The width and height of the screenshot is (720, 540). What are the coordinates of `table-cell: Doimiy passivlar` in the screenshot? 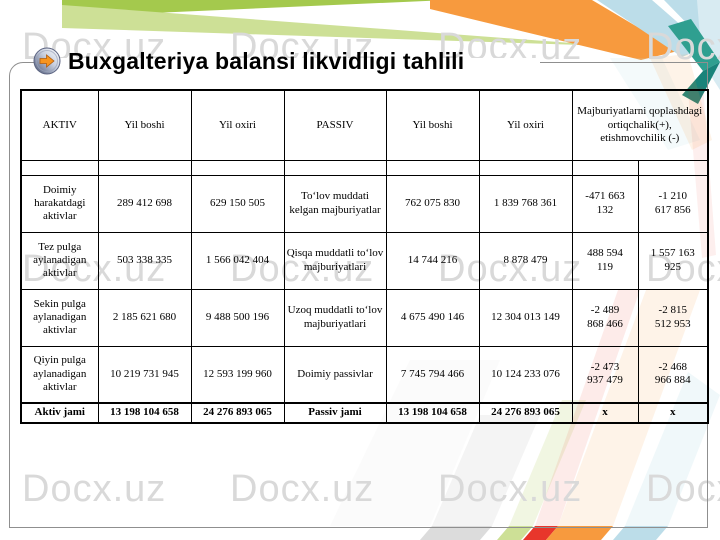 It's located at (335, 374).